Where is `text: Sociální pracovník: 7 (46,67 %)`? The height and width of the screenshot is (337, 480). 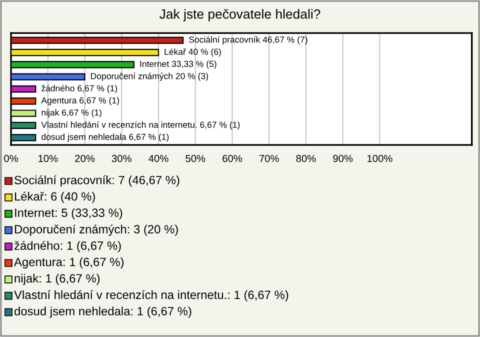
text: Sociální pracovník: 7 (46,67 %) is located at coordinates (97, 181).